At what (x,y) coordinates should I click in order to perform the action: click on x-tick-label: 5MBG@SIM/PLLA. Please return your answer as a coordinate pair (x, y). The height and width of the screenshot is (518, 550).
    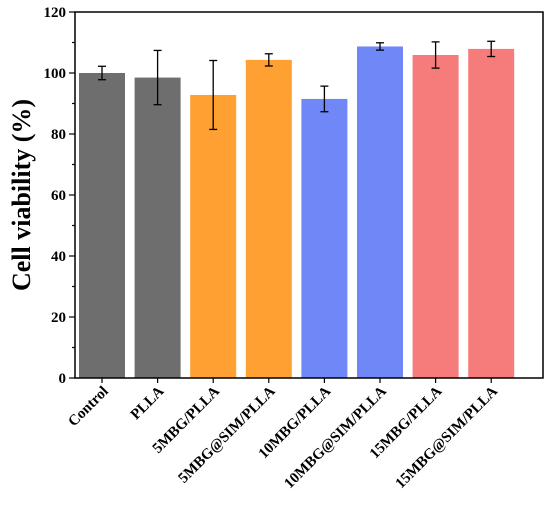
    Looking at the image, I should click on (227, 434).